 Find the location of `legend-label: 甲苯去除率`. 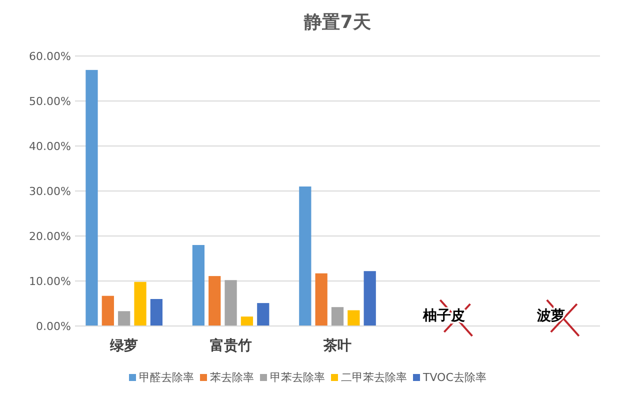

legend-label: 甲苯去除率 is located at coordinates (297, 377).